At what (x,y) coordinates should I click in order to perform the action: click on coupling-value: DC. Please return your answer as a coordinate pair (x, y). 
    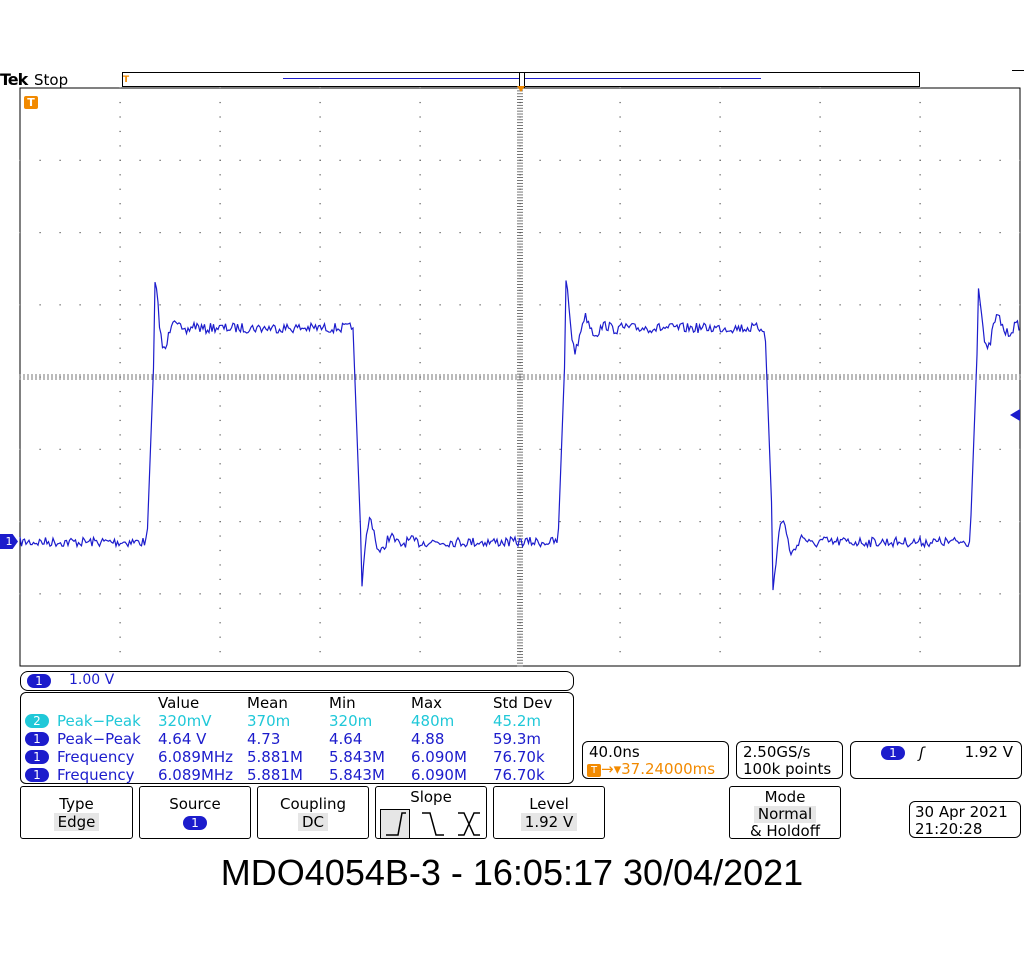
    Looking at the image, I should click on (313, 822).